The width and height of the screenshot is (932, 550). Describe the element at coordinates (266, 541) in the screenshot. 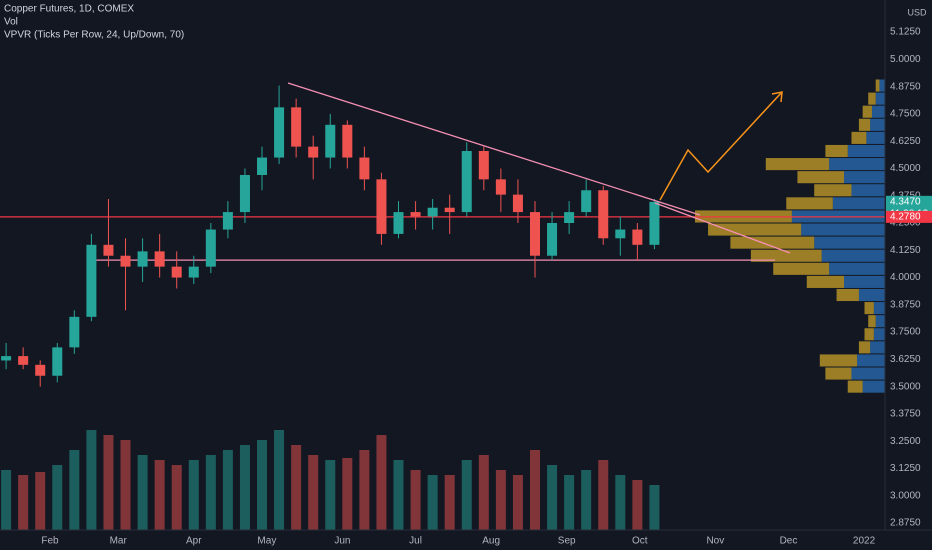

I see `x-tick-label: May` at that location.